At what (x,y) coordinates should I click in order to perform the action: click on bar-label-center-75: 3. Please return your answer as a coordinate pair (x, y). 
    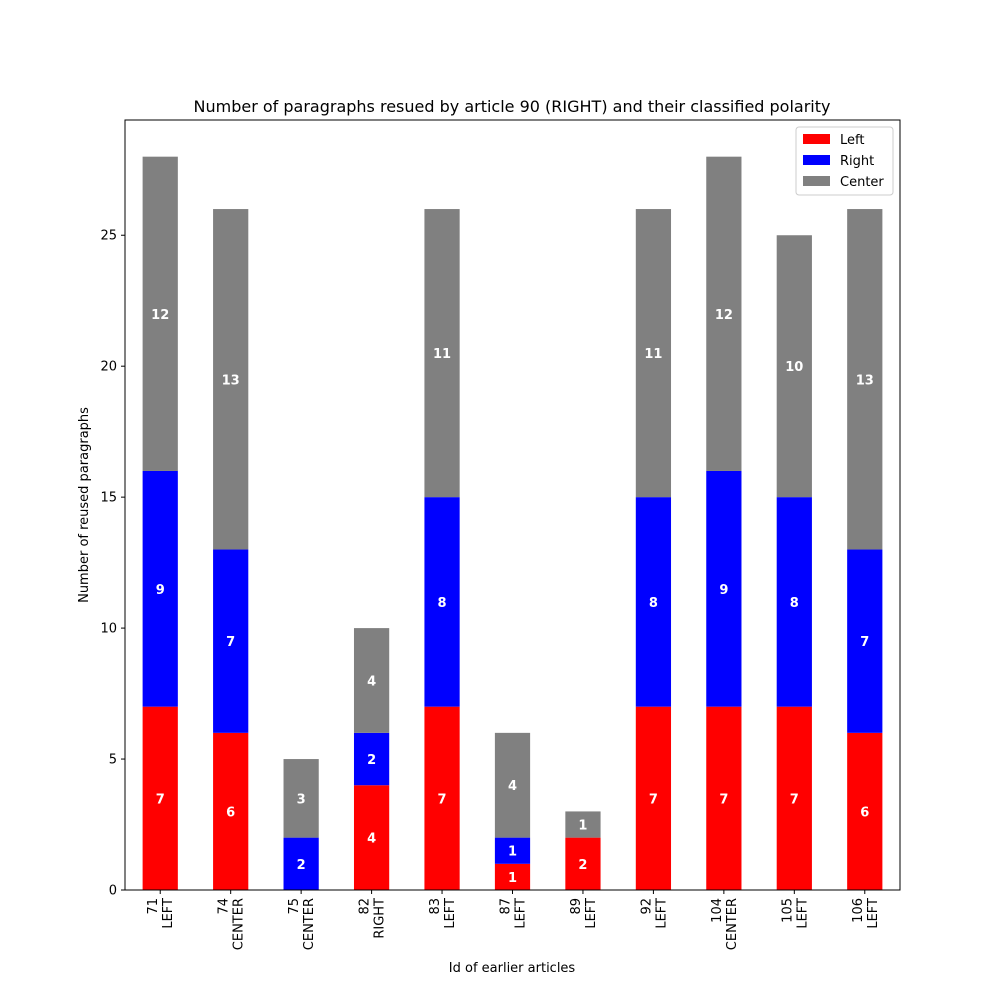
    Looking at the image, I should click on (301, 799).